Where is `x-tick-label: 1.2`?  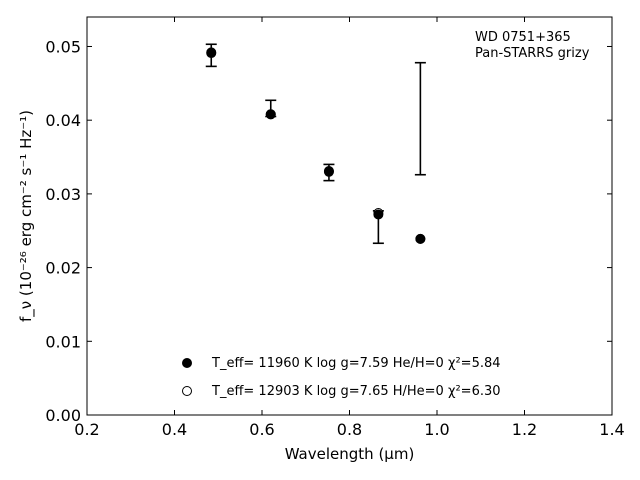 x-tick-label: 1.2 is located at coordinates (524, 429).